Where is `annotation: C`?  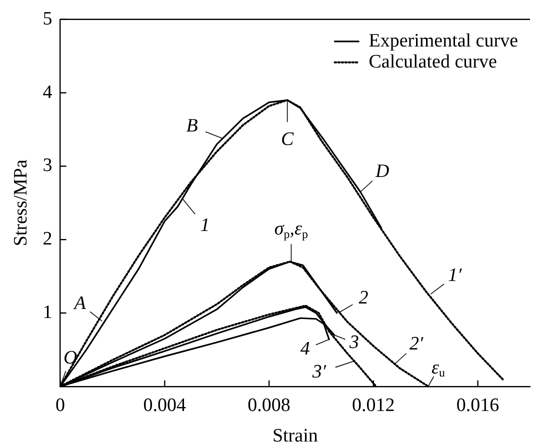 annotation: C is located at coordinates (287, 139).